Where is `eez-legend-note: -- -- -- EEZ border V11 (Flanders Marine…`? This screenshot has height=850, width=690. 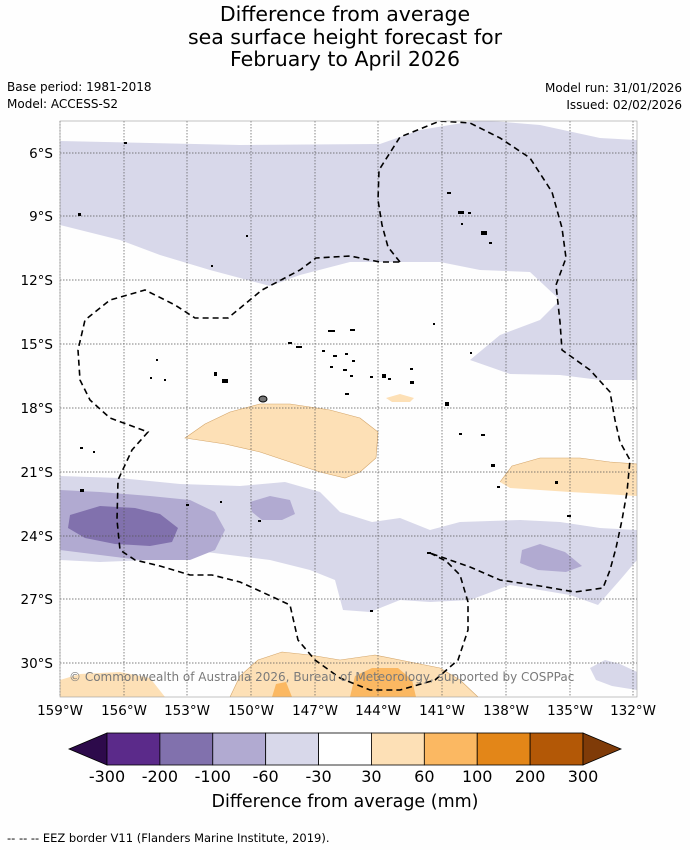 eez-legend-note: -- -- -- EEZ border V11 (Flanders Marine… is located at coordinates (168, 838).